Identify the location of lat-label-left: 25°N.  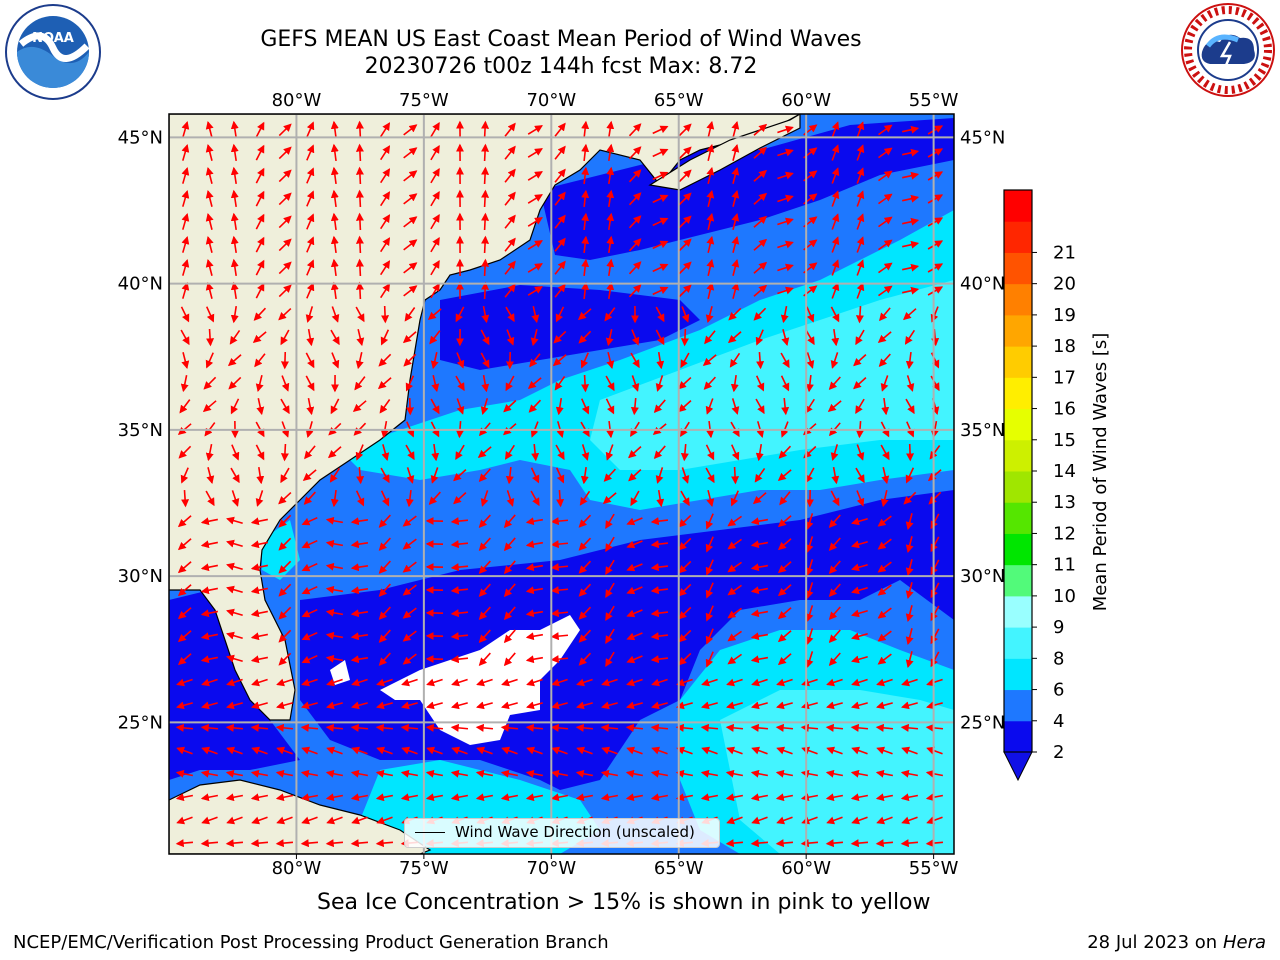
(140, 722).